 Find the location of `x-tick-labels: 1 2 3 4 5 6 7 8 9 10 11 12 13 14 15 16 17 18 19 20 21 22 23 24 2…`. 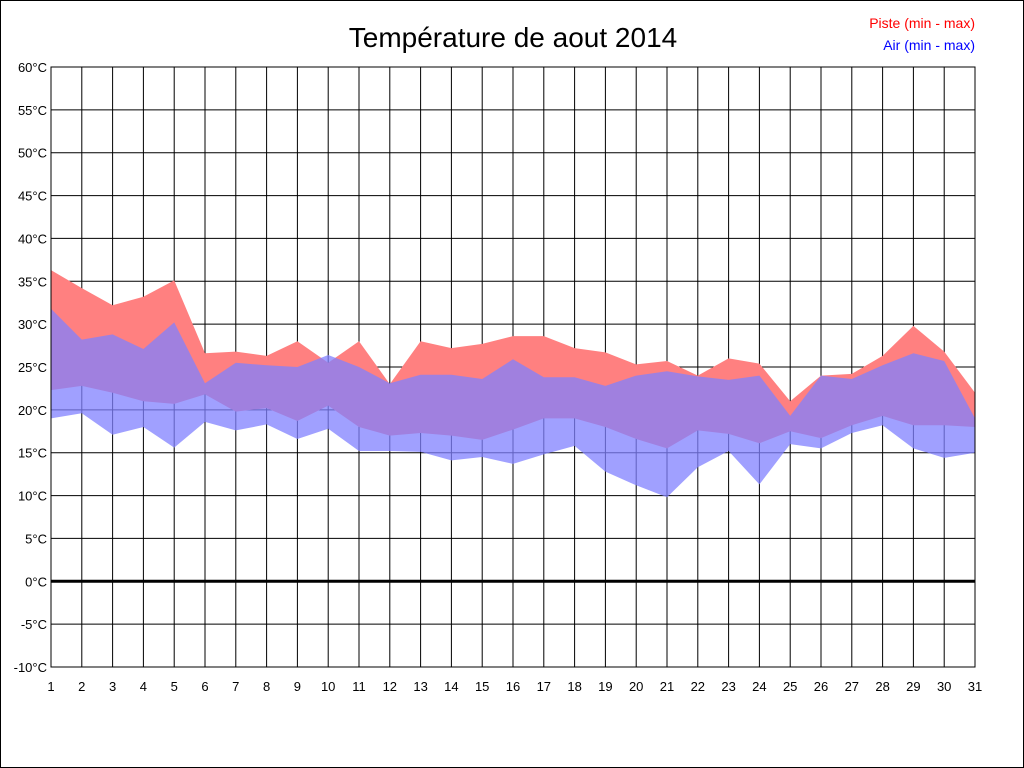

x-tick-labels: 1 2 3 4 5 6 7 8 9 10 11 12 13 14 15 16 17 18 19 20 21 22 23 24 2… is located at coordinates (514, 686).